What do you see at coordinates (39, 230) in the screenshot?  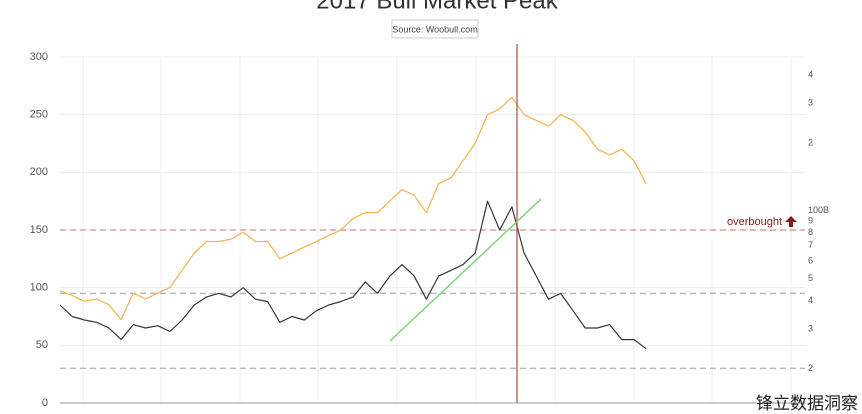 I see `y-tick-label: 150` at bounding box center [39, 230].